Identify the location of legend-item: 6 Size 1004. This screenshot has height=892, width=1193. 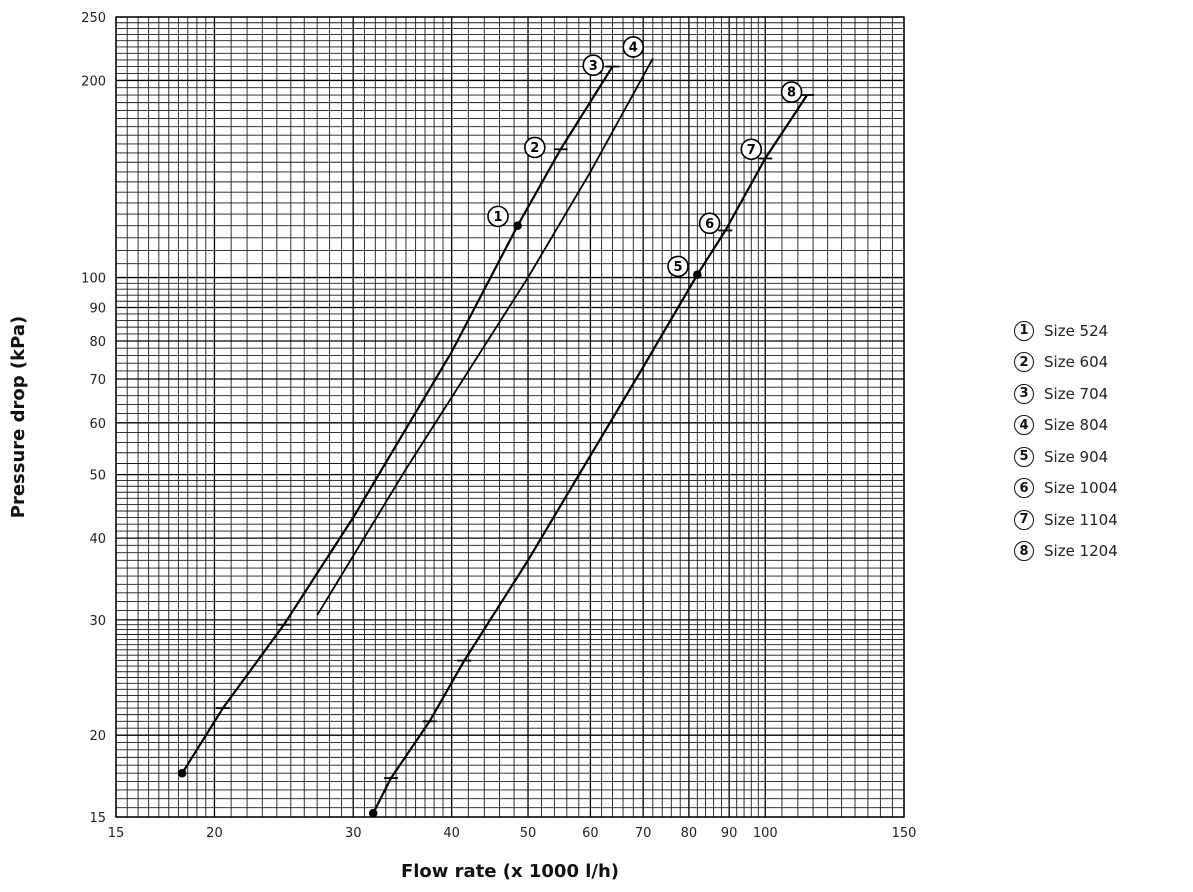
(1101, 489).